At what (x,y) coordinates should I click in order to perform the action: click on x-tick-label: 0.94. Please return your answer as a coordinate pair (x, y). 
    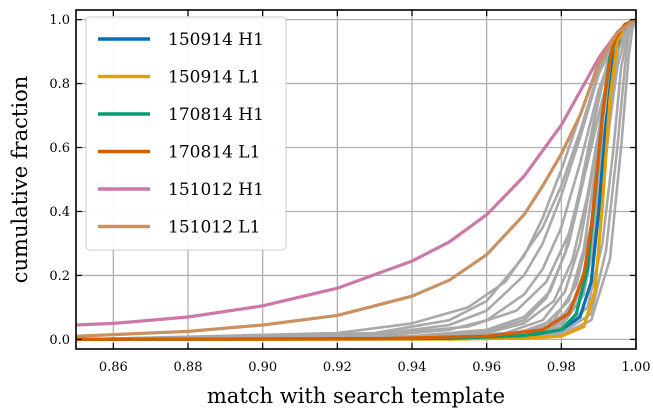
    Looking at the image, I should click on (412, 367).